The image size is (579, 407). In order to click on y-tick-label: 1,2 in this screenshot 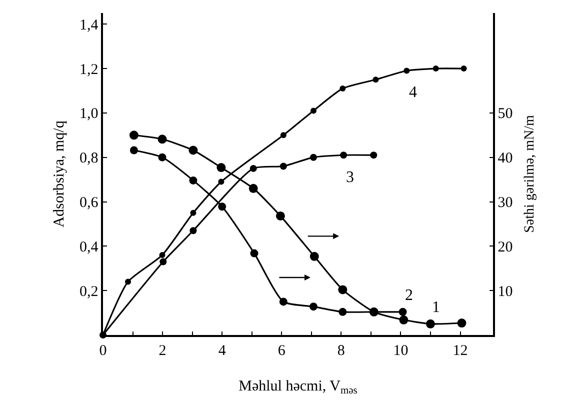, I will do `click(89, 70)`.